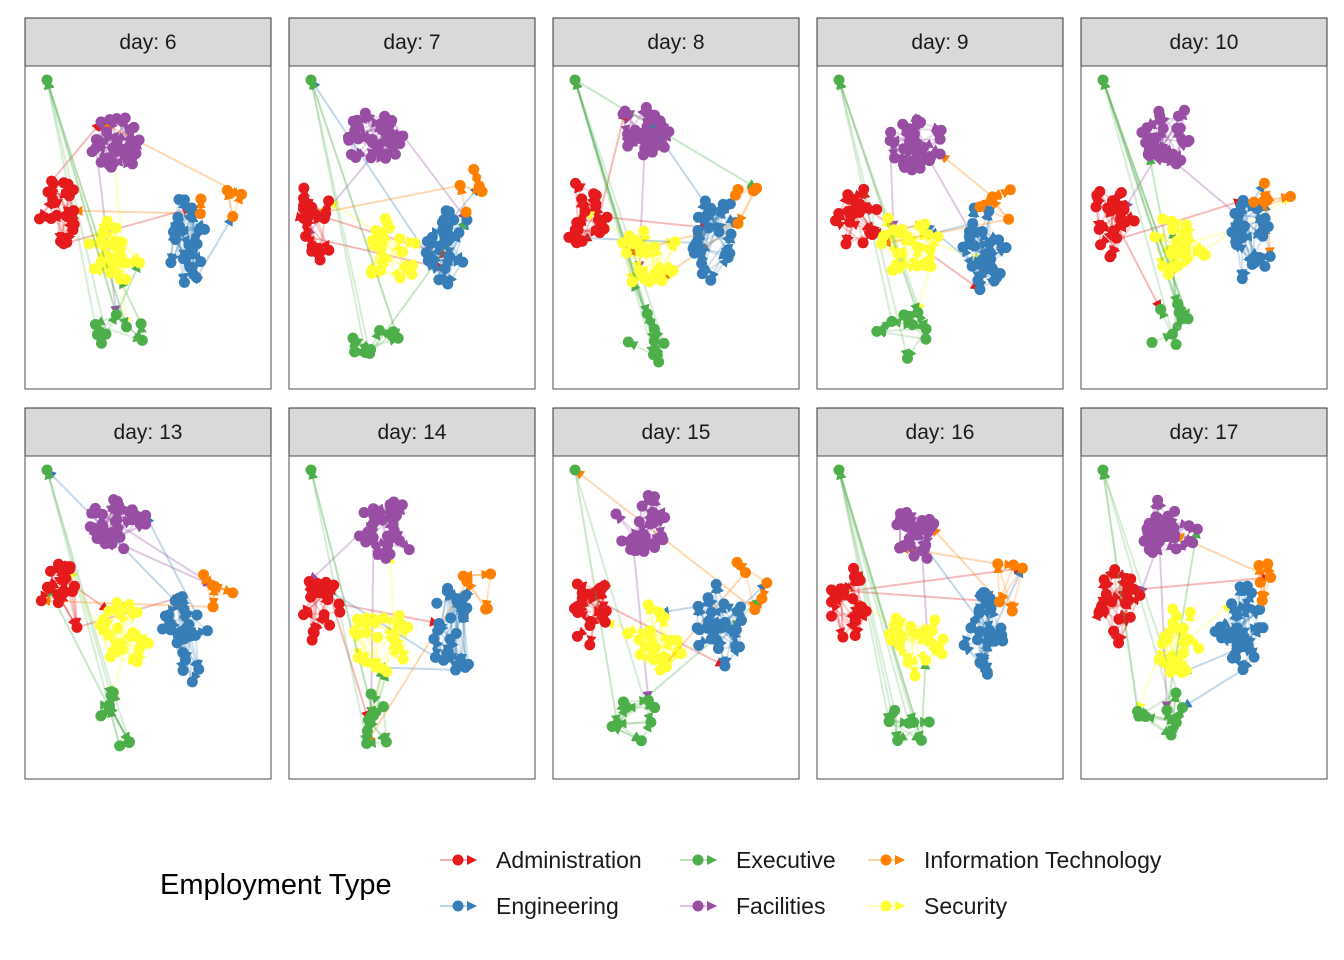  I want to click on facet-strip-label: day: 8, so click(675, 42).